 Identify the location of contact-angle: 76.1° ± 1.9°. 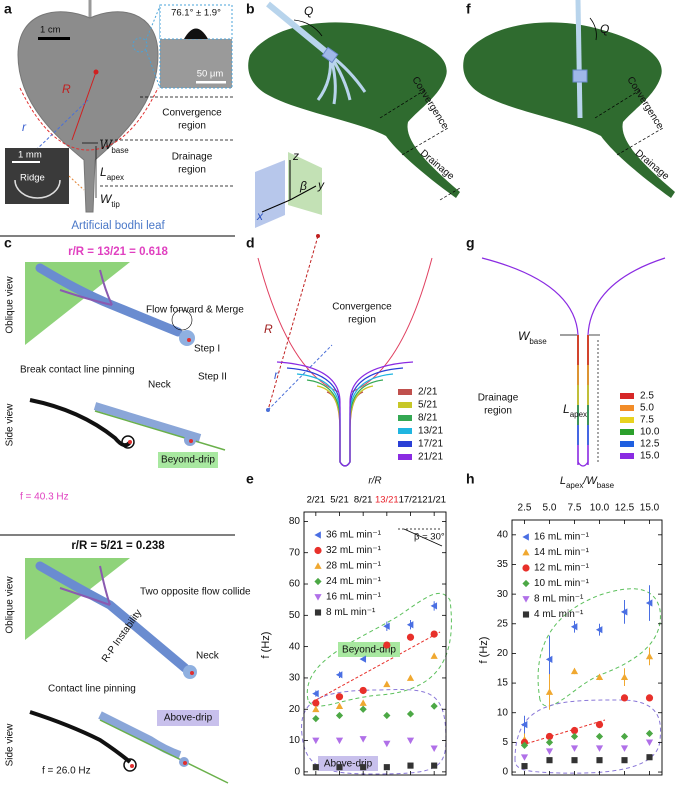
(196, 13).